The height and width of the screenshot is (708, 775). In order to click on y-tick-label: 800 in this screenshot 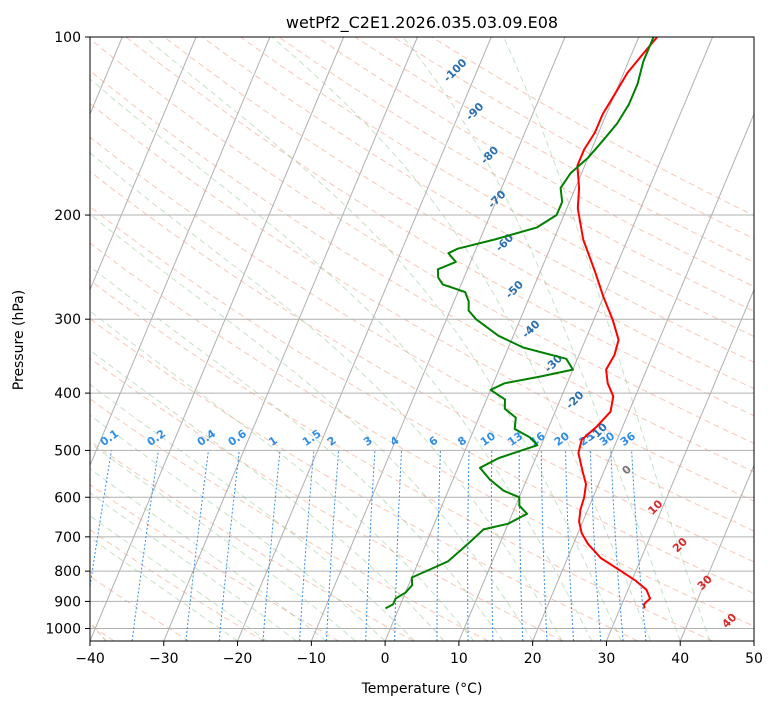, I will do `click(67, 572)`.